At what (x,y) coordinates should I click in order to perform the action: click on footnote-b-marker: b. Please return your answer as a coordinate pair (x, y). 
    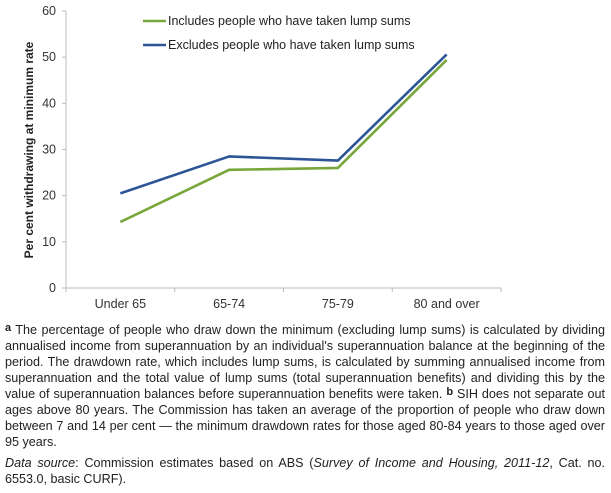
    Looking at the image, I should click on (450, 392).